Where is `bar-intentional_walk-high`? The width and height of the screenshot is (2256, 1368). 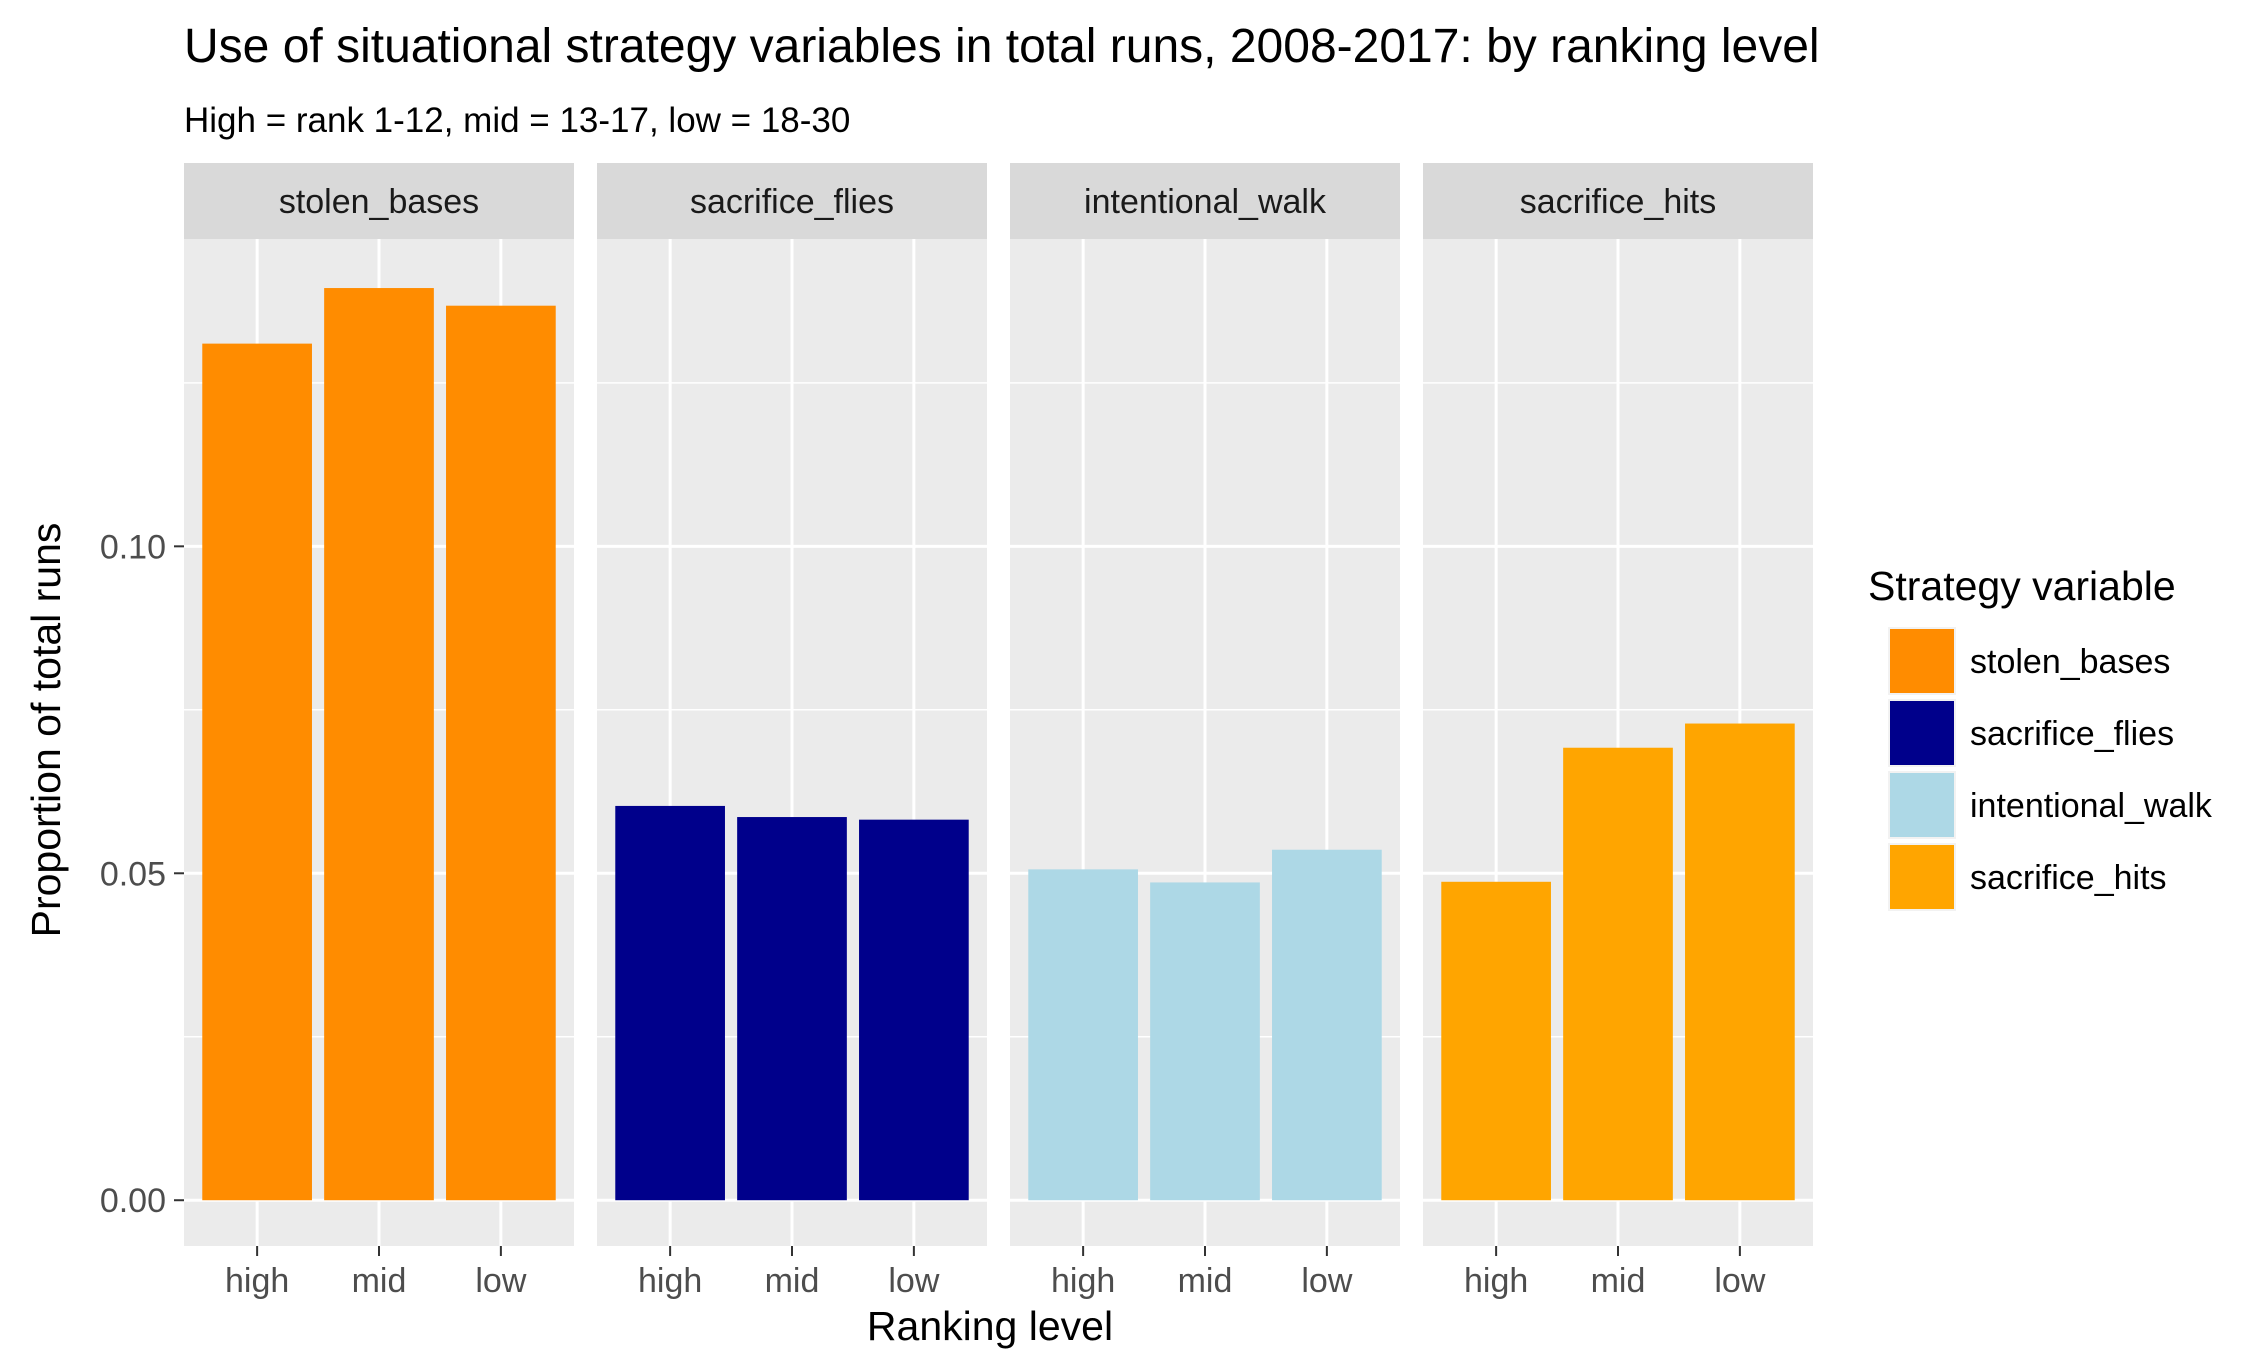
bar-intentional_walk-high is located at coordinates (1083, 1035).